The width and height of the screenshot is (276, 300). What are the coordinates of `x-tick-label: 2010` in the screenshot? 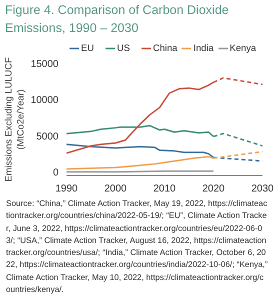 It's located at (164, 189).